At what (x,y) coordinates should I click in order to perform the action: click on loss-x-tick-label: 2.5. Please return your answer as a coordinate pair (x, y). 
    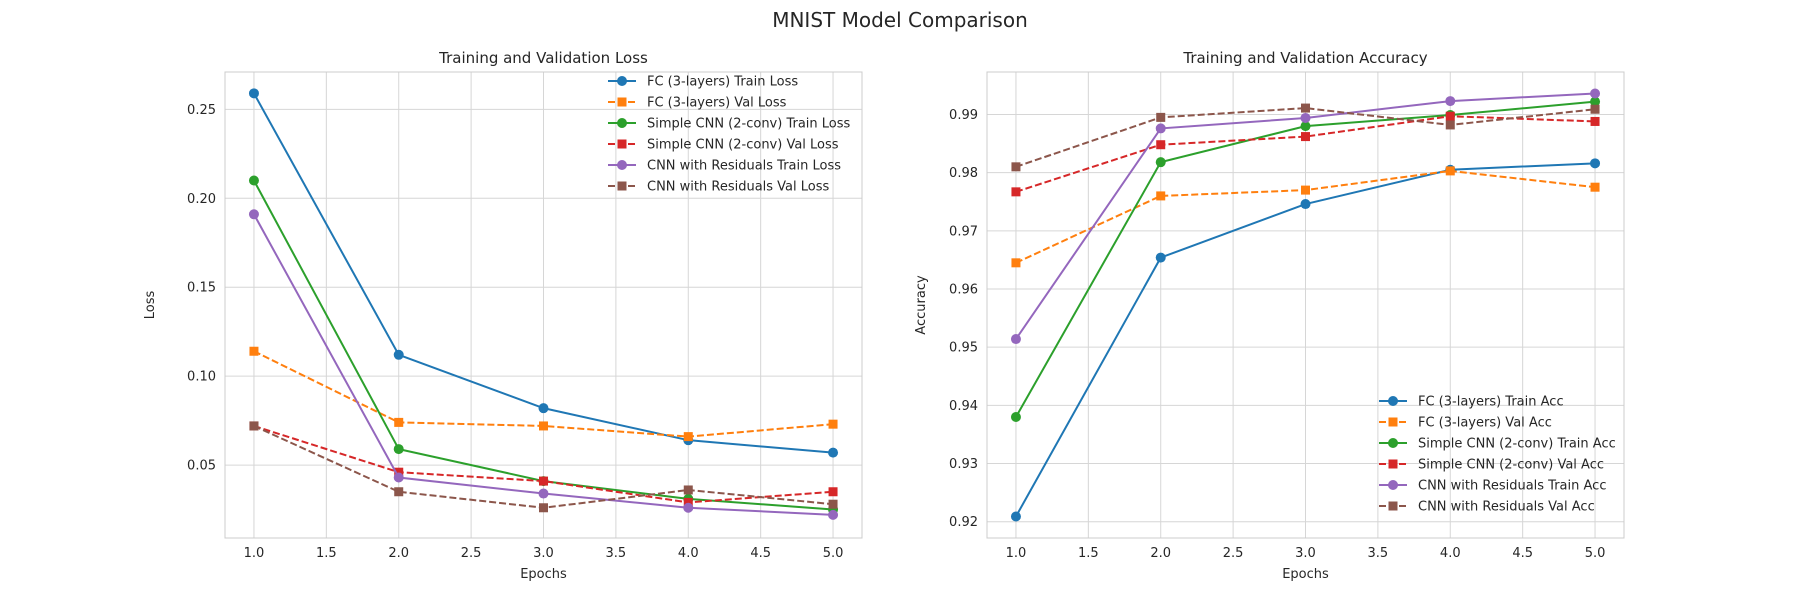
    Looking at the image, I should click on (471, 553).